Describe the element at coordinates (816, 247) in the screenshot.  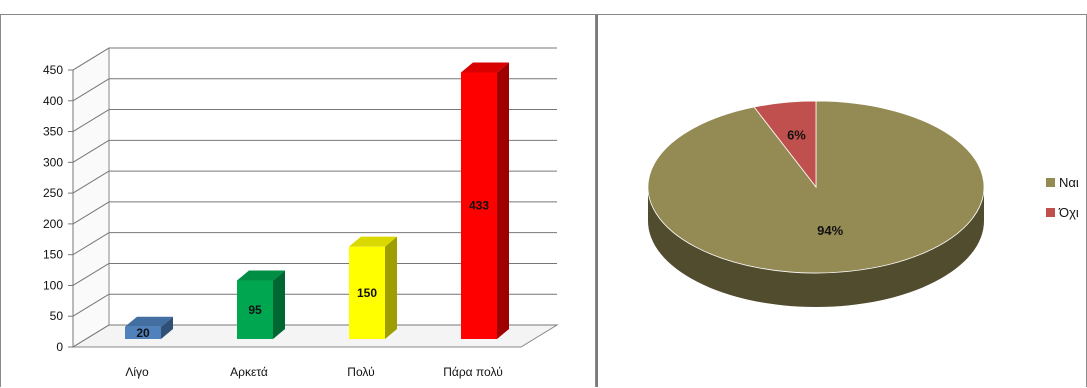
I see `pie-side` at that location.